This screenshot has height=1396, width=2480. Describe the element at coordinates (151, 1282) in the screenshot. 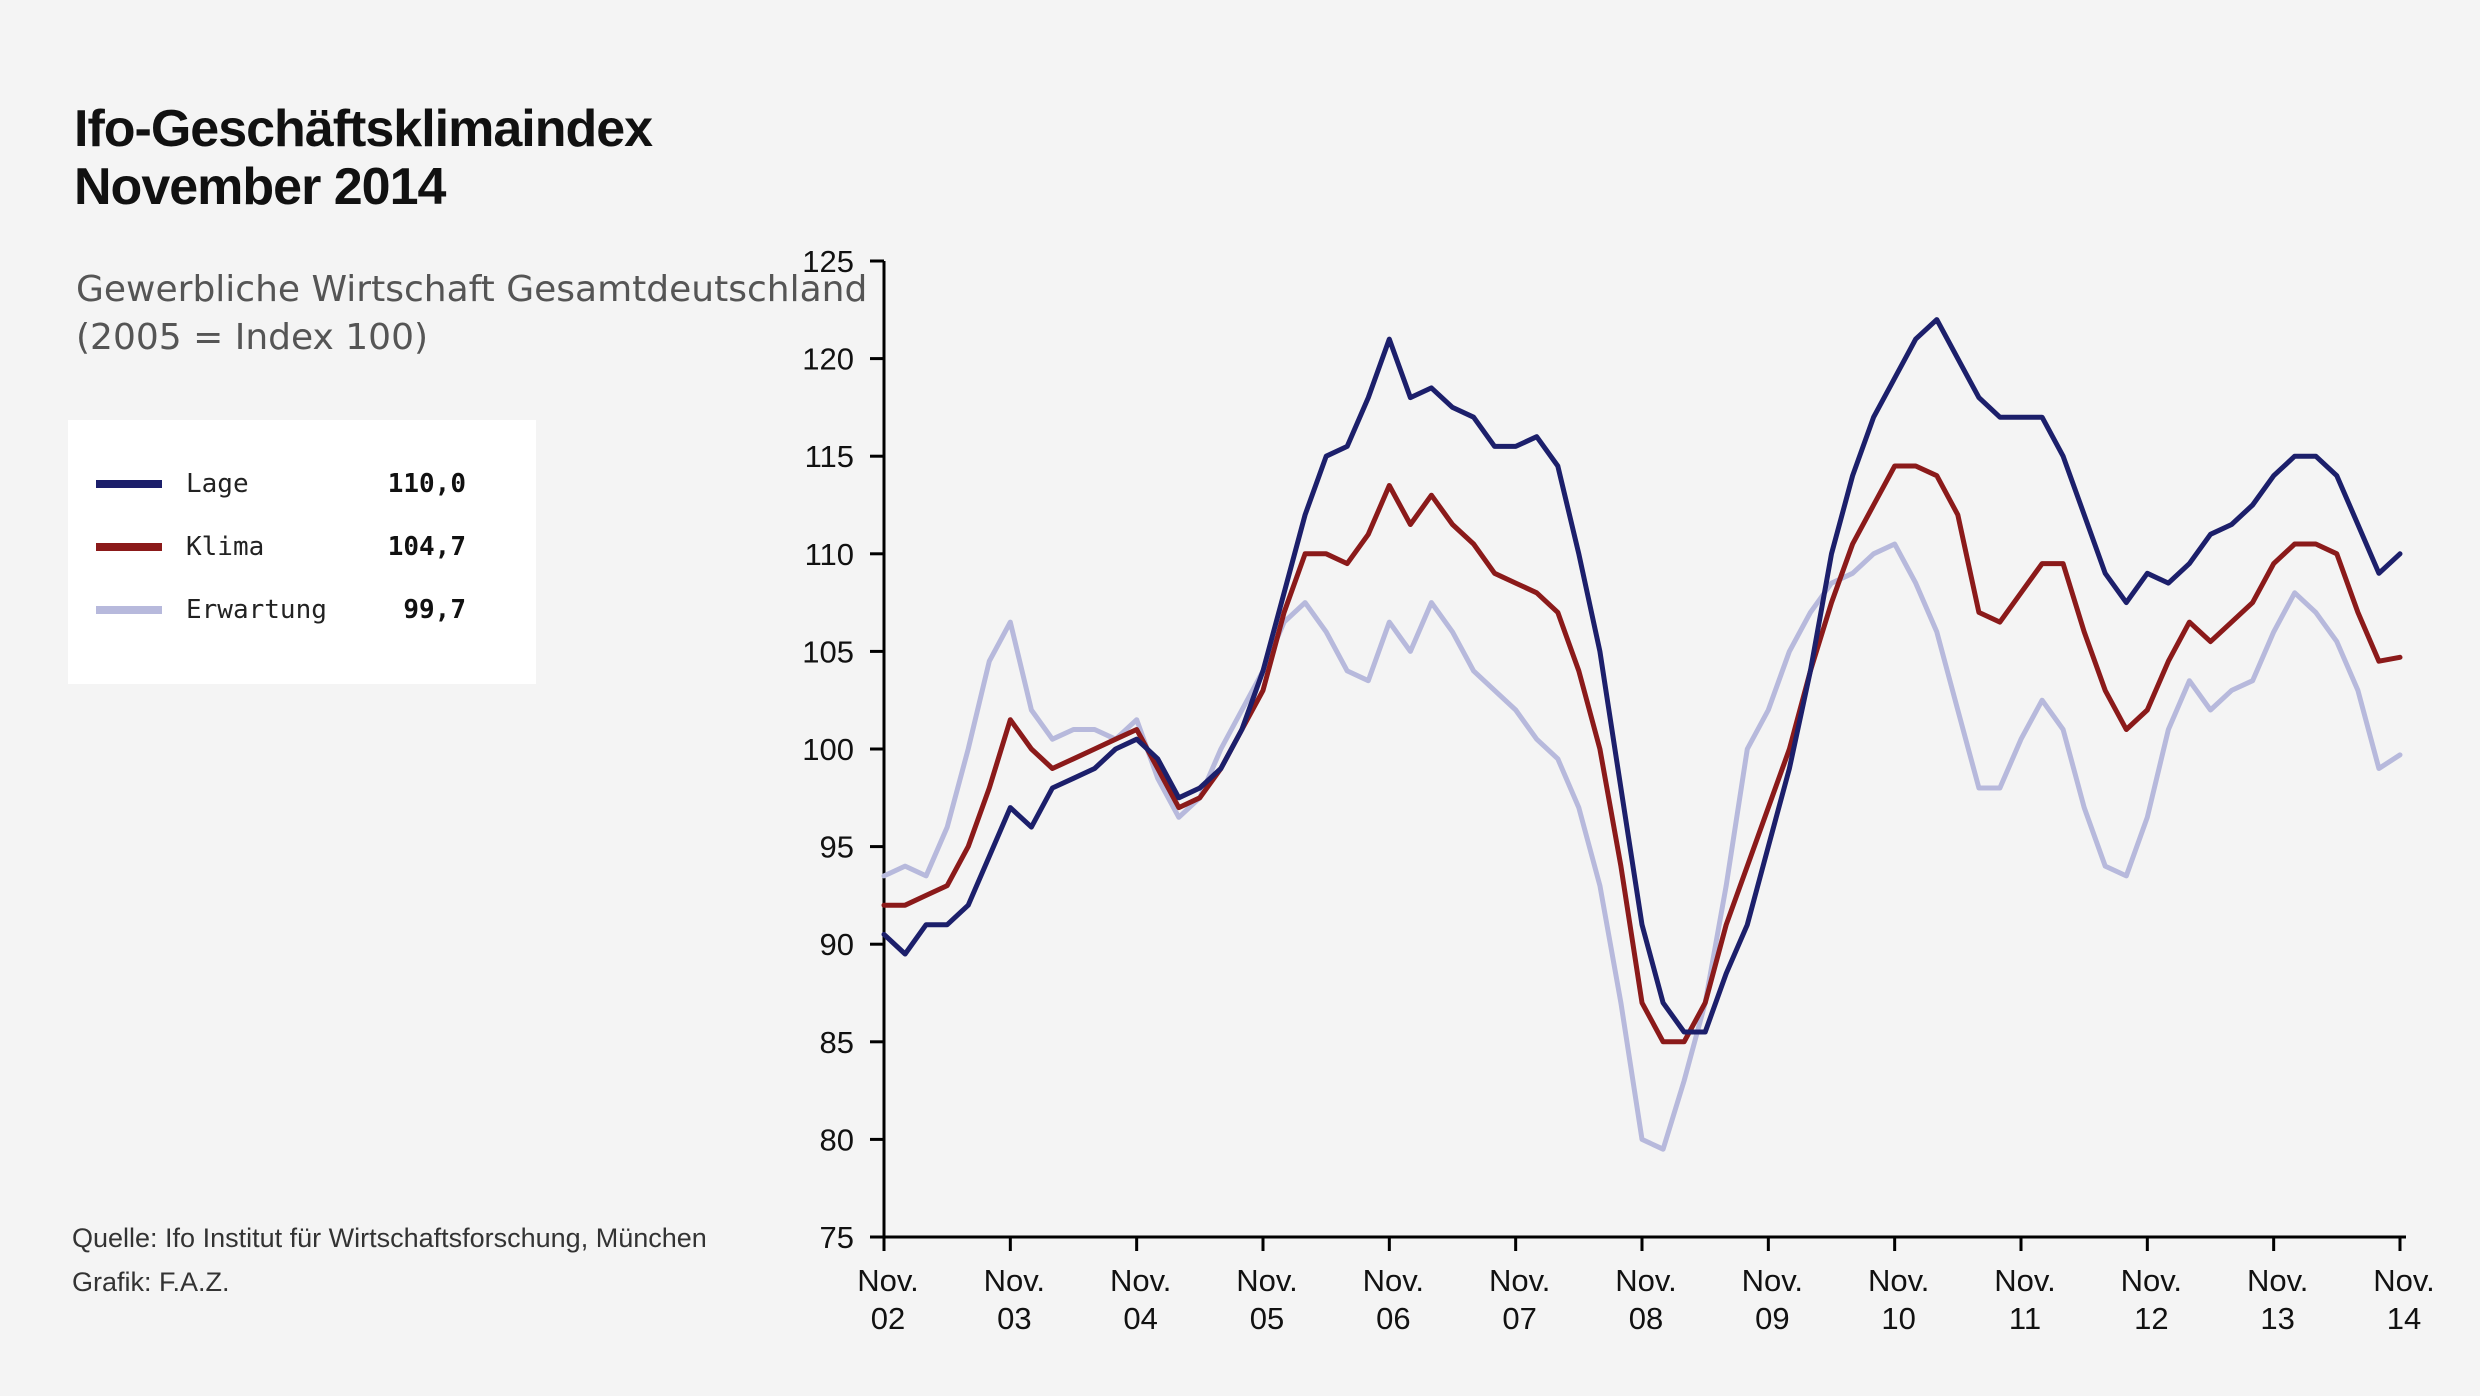

I see `source-line-2: Grafik: F.A.Z.` at that location.